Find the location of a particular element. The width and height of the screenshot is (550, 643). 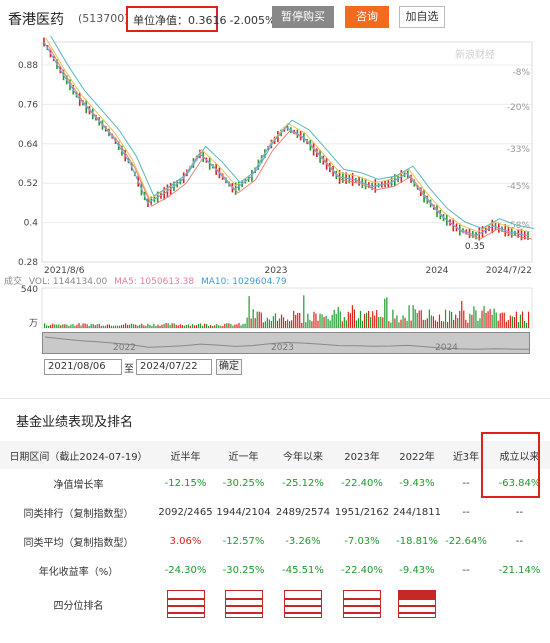

row-label: 四分位排名 is located at coordinates (78, 606).